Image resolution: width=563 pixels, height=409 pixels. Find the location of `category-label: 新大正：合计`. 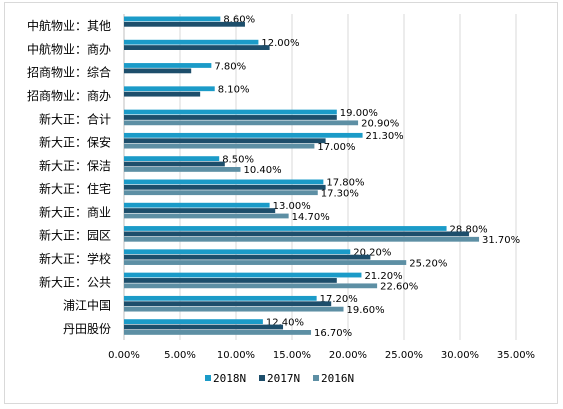

category-label: 新大正：合计 is located at coordinates (75, 118).